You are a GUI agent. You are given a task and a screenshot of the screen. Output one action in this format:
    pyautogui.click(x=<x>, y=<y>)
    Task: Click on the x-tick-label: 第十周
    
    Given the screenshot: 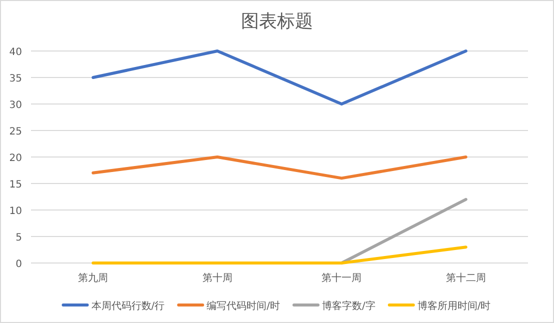 What is the action you would take?
    pyautogui.click(x=217, y=278)
    